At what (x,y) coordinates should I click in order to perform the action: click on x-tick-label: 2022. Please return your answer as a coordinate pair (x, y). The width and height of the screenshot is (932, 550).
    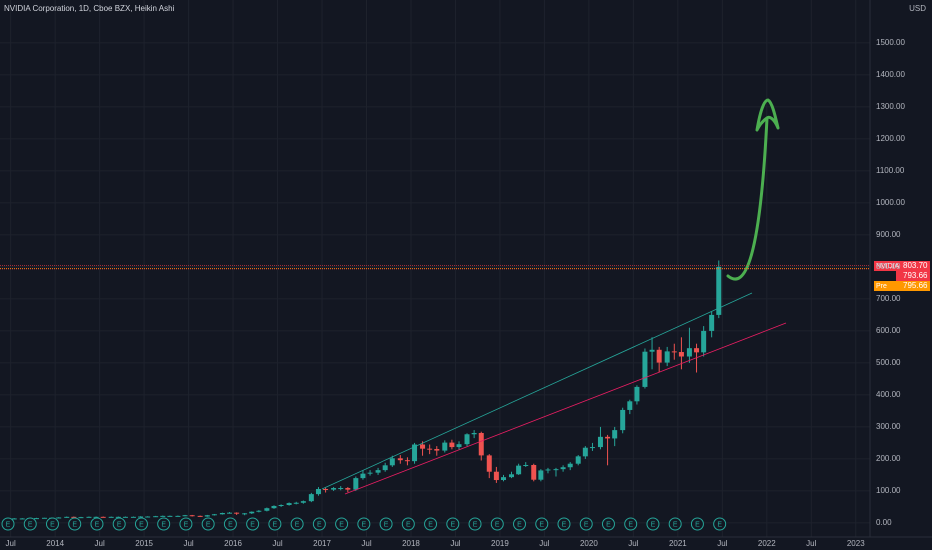
    Looking at the image, I should click on (767, 543).